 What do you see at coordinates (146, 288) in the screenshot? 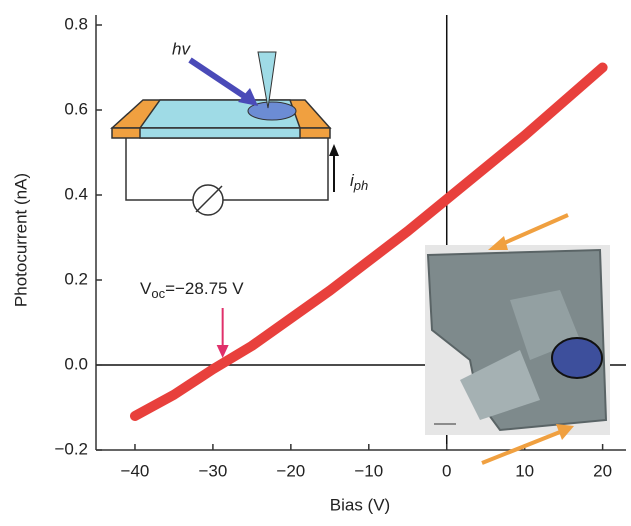
I see `annotation: V` at bounding box center [146, 288].